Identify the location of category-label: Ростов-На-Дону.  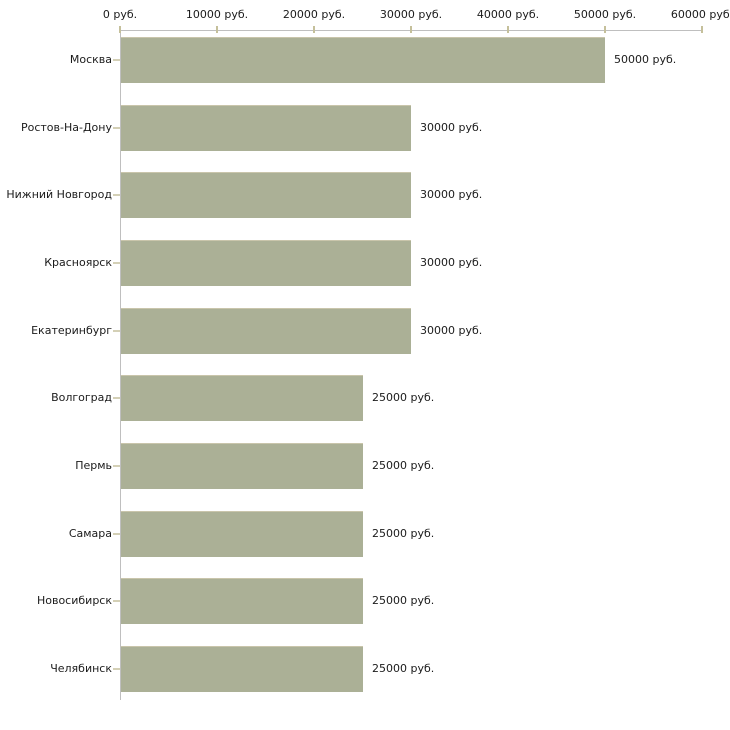
(66, 127).